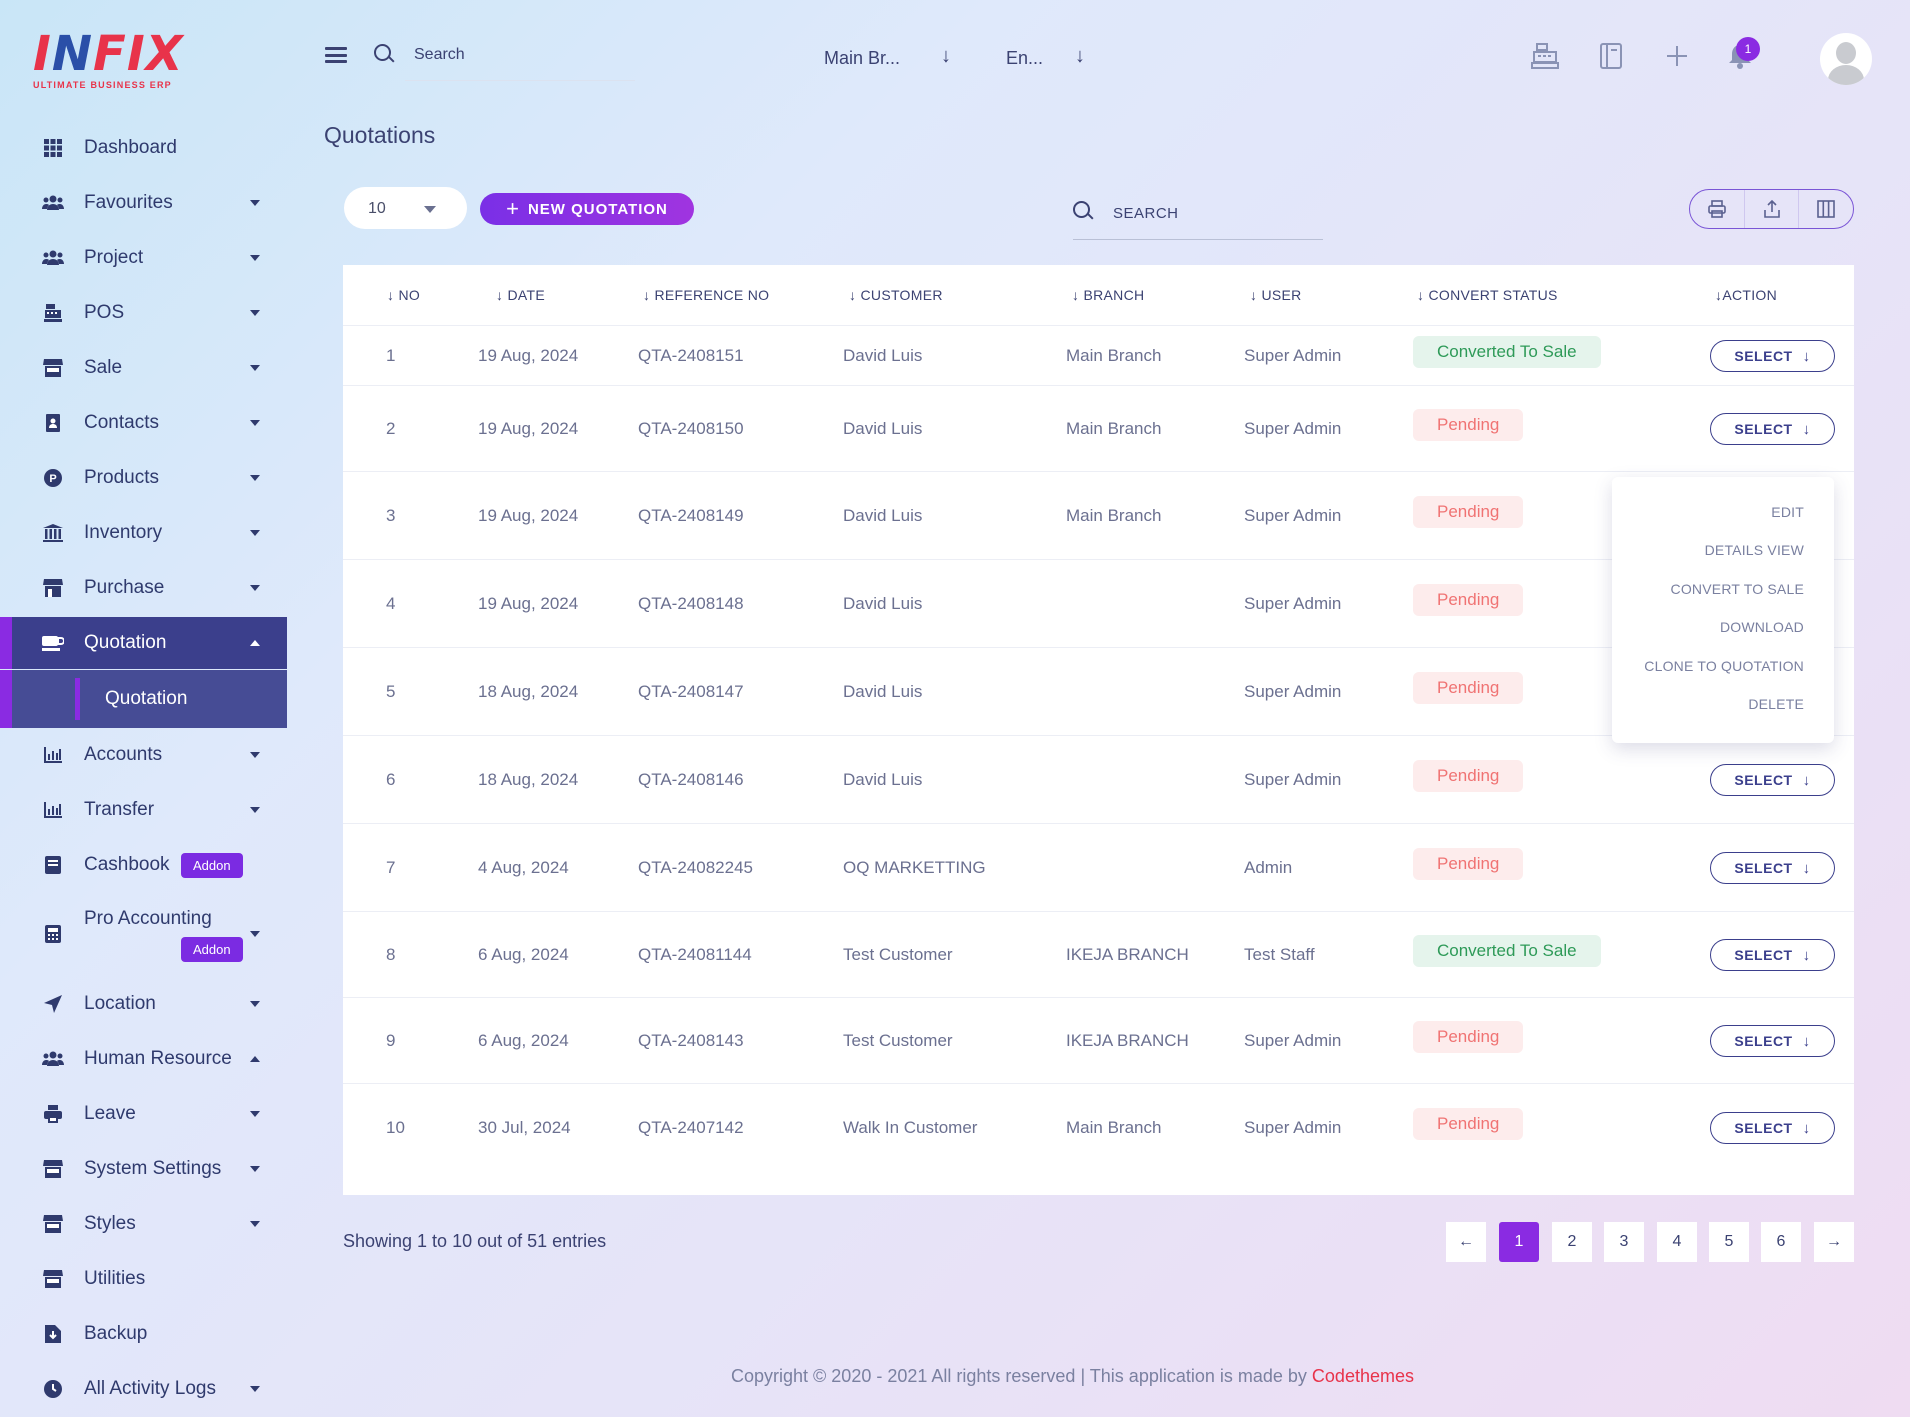  I want to click on columns-button, so click(1826, 209).